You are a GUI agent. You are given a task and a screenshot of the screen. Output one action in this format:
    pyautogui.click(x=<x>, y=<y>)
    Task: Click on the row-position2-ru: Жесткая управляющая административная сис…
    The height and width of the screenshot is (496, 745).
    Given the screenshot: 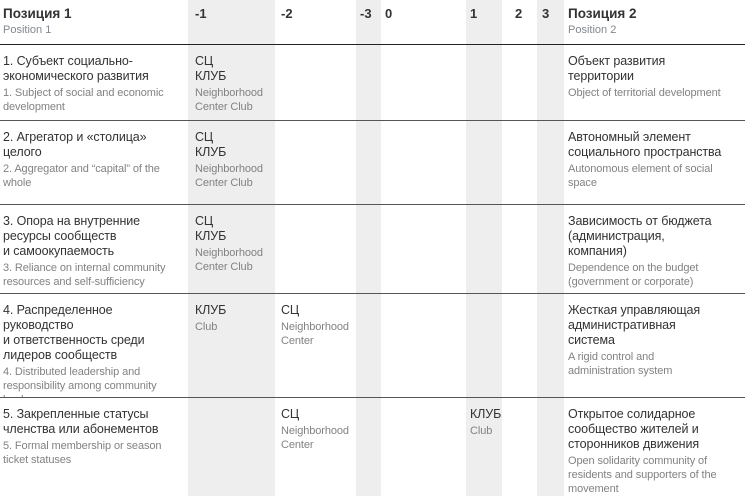 What is the action you would take?
    pyautogui.click(x=634, y=325)
    